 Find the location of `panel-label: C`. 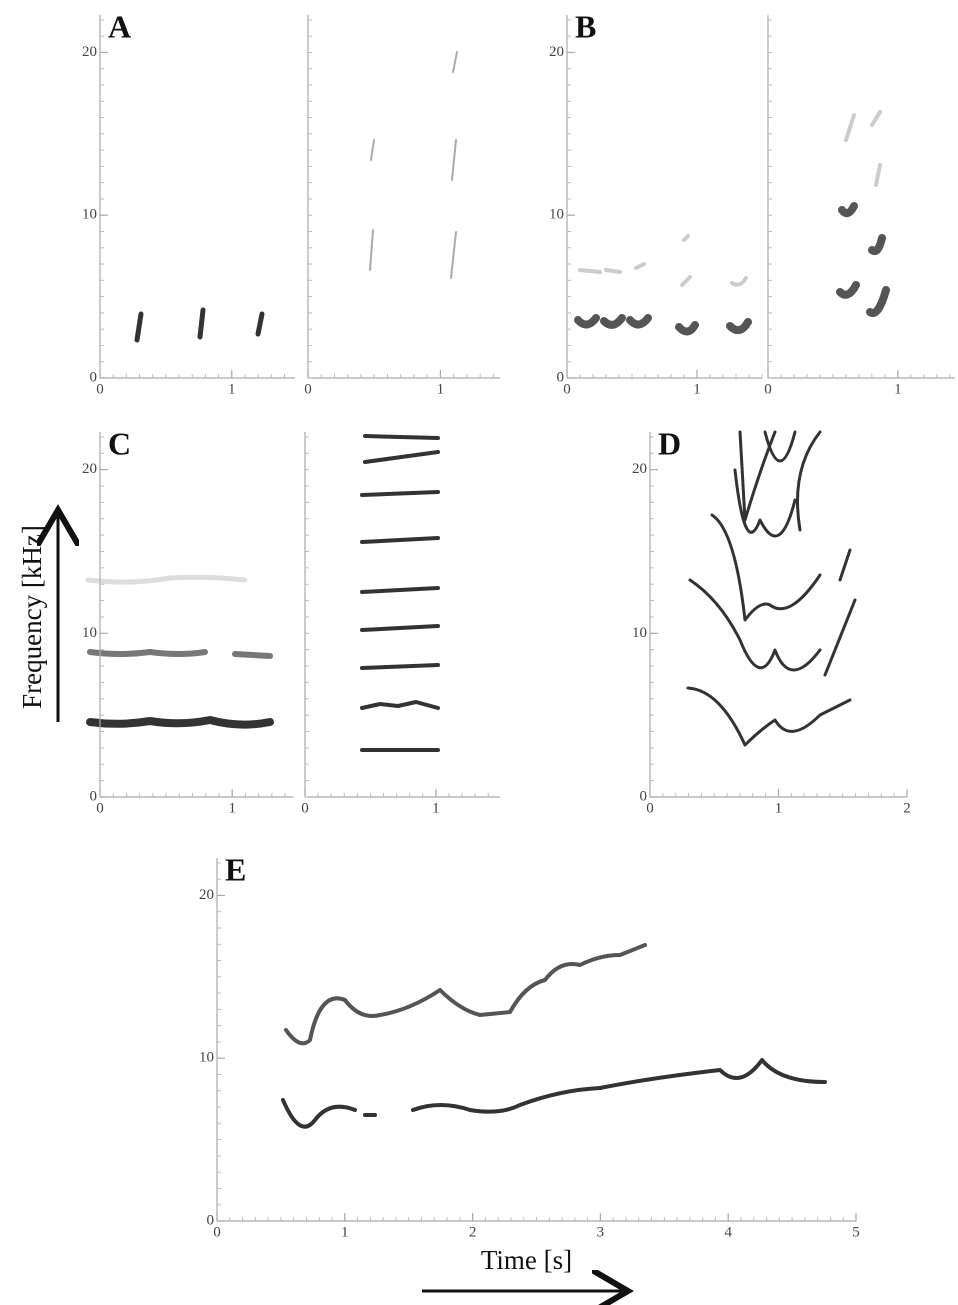

panel-label: C is located at coordinates (119, 443).